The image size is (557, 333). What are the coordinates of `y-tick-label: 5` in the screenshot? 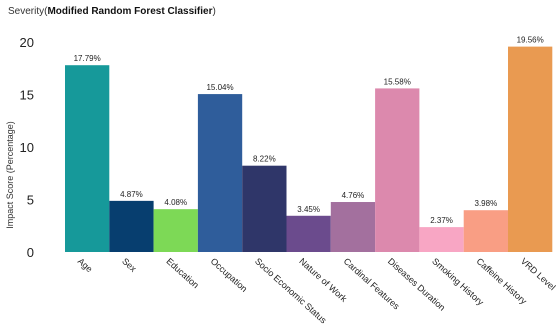 It's located at (30, 200).